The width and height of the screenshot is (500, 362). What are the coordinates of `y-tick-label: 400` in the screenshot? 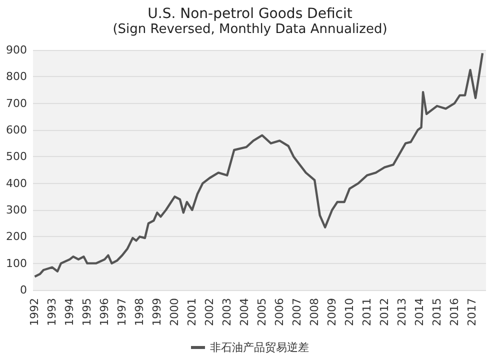 It's located at (16, 183).